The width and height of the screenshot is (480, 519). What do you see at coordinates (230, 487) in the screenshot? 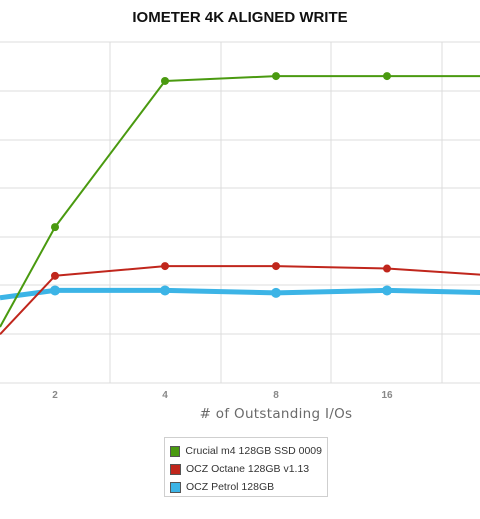
I see `legend-label: OCZ Petrol 128GB` at bounding box center [230, 487].